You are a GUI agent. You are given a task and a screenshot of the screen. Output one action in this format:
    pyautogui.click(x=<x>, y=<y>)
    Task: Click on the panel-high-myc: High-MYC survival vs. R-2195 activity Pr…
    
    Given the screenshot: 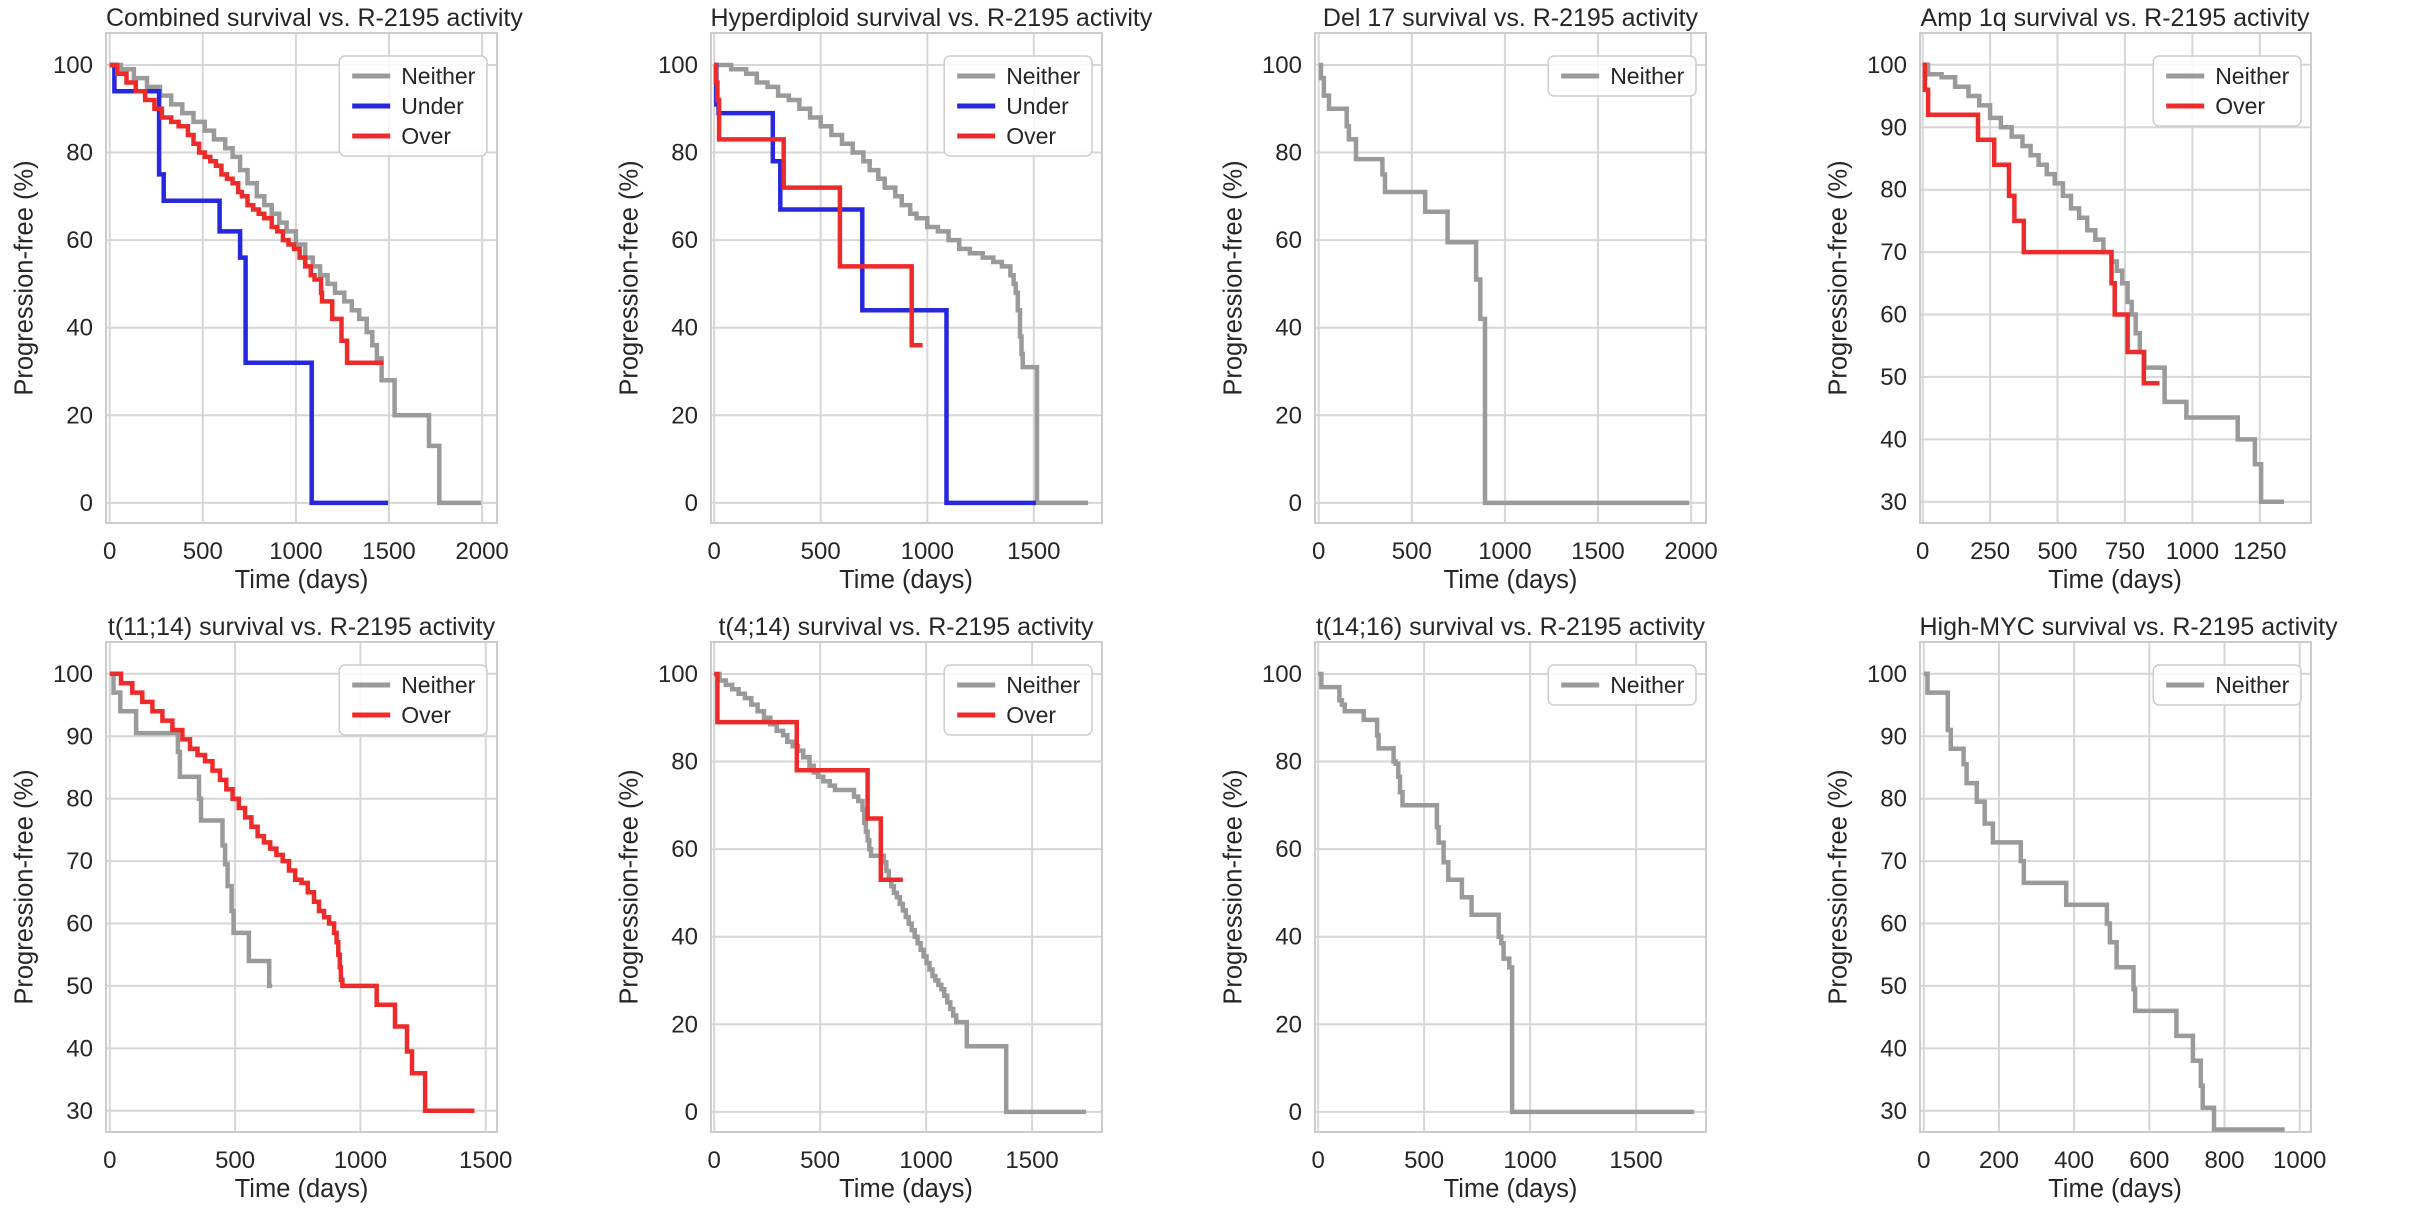 What is the action you would take?
    pyautogui.click(x=2115, y=913)
    